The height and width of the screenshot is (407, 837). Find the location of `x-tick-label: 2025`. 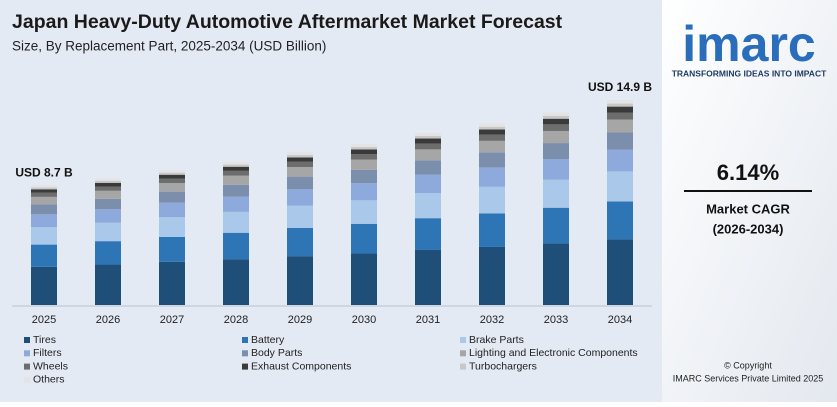

x-tick-label: 2025 is located at coordinates (44, 320).